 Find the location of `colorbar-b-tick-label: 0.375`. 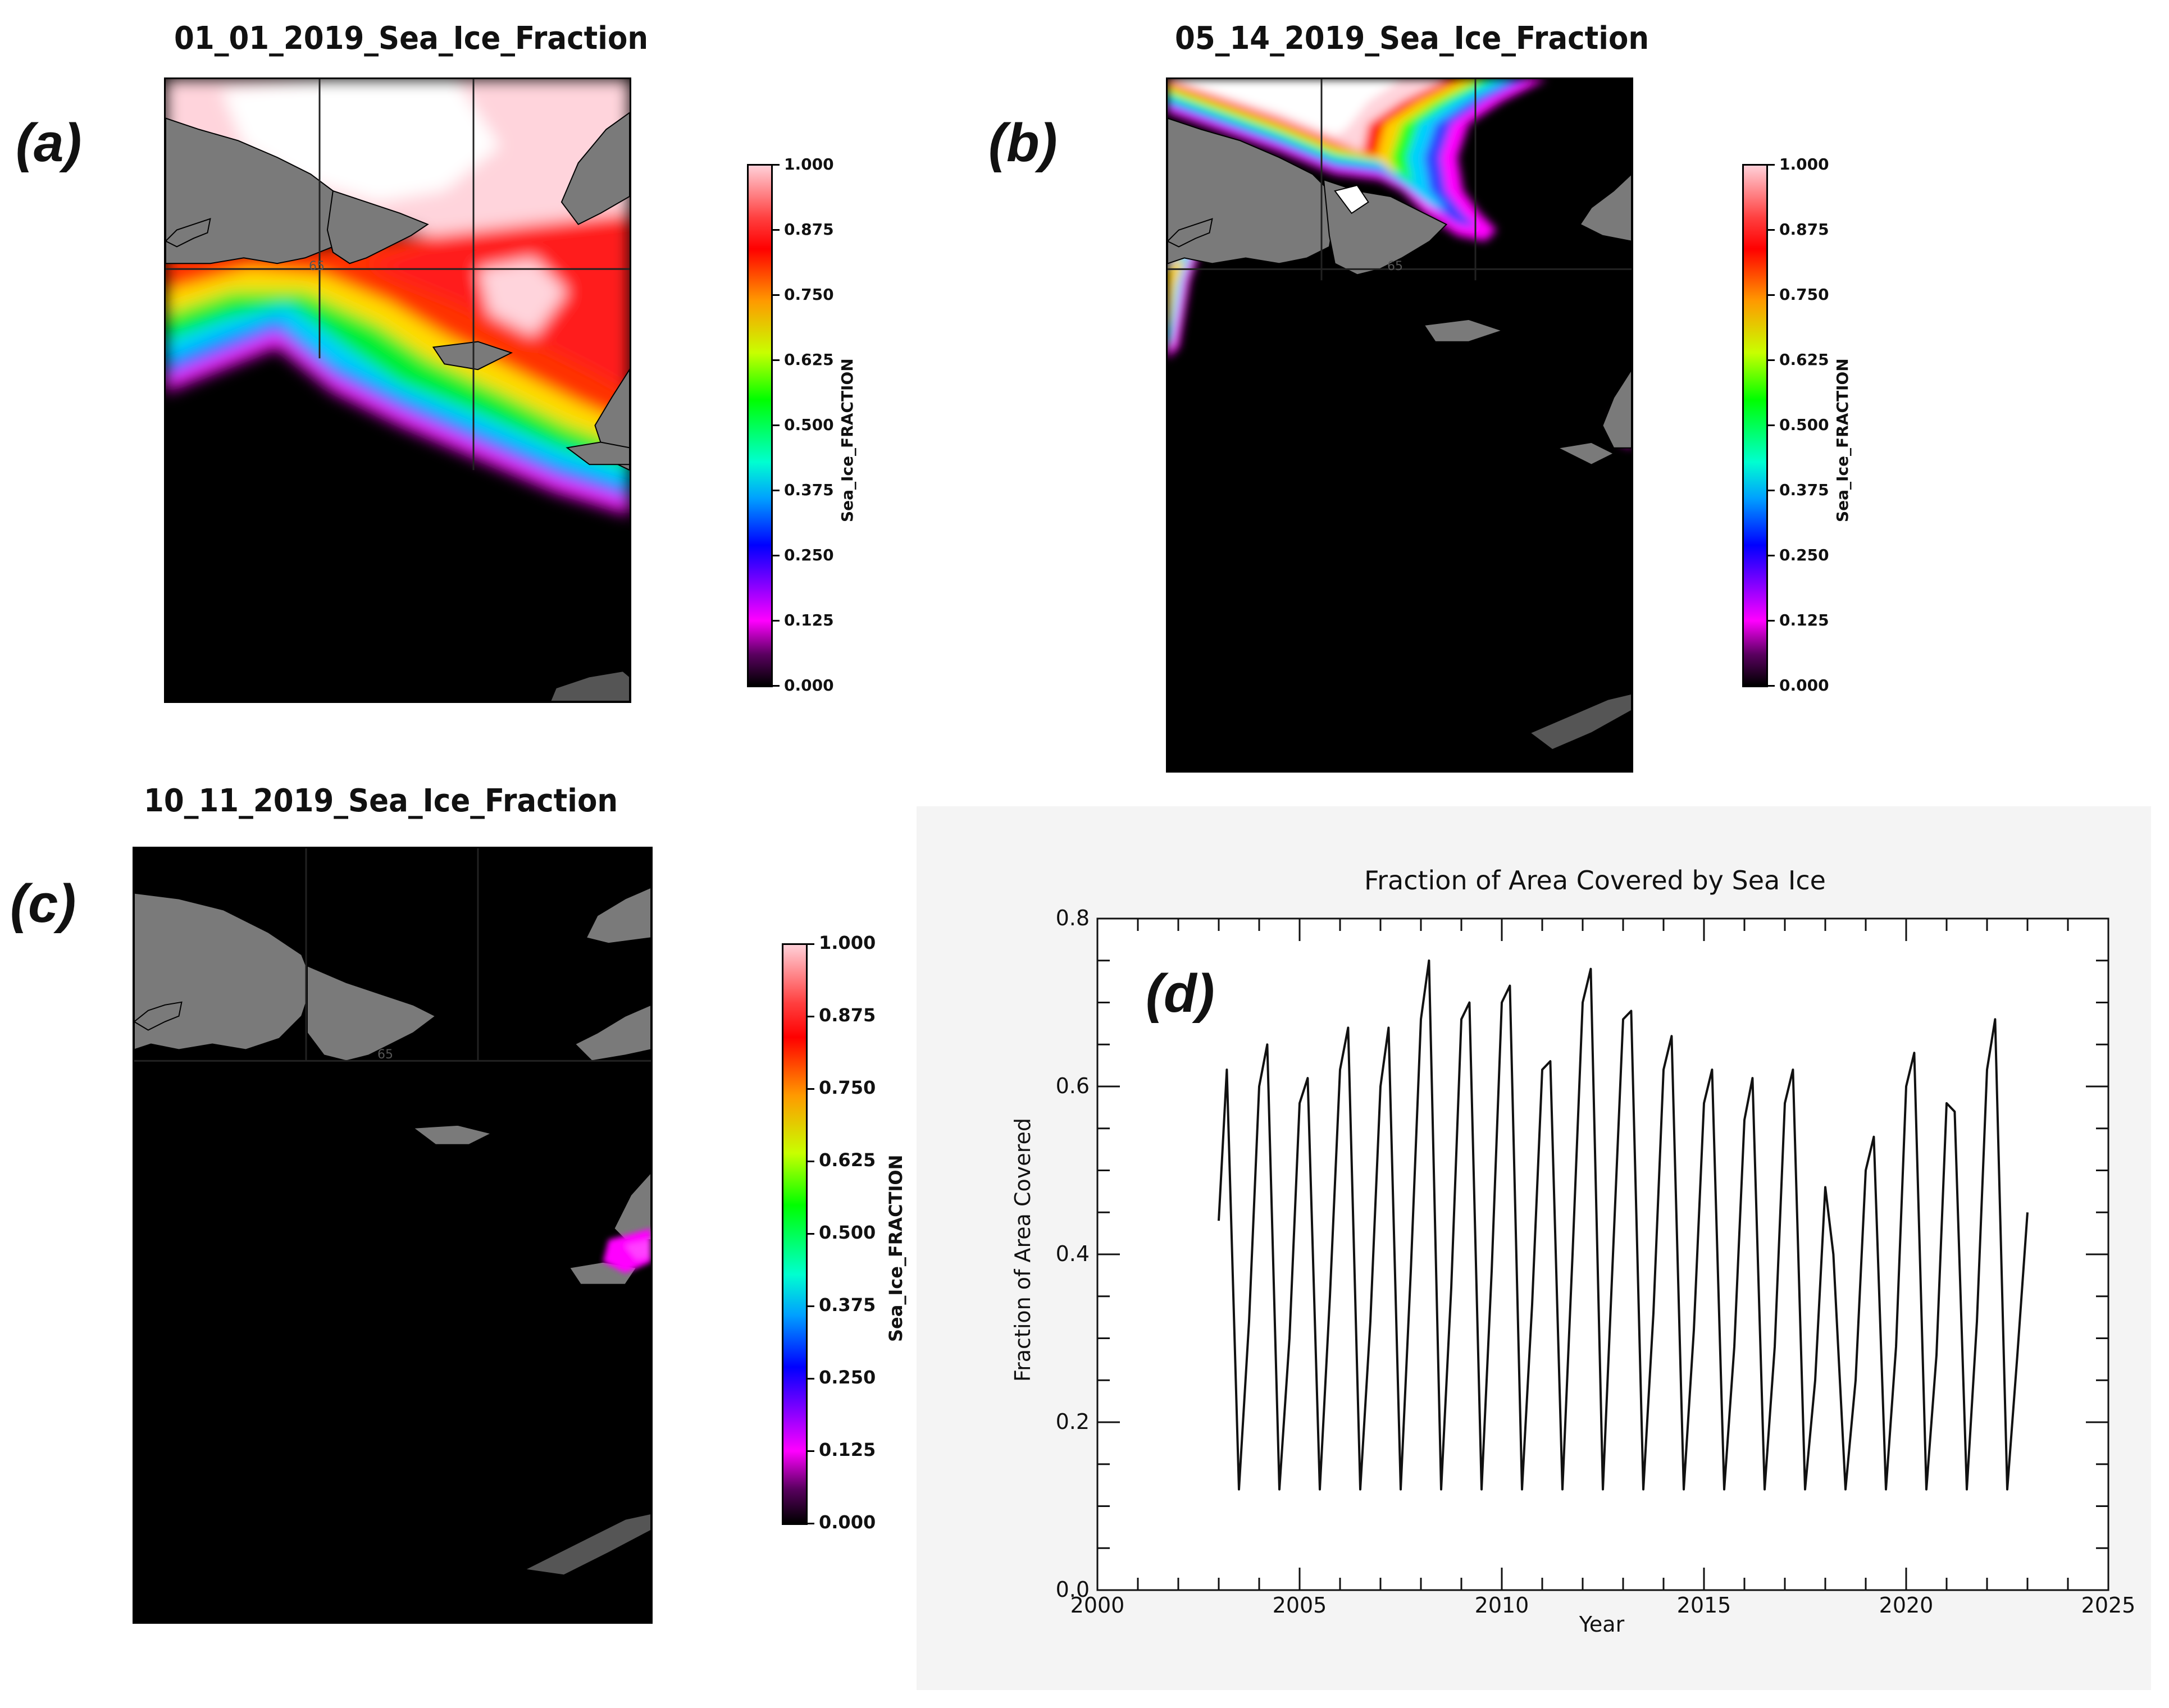

colorbar-b-tick-label: 0.375 is located at coordinates (1804, 490).